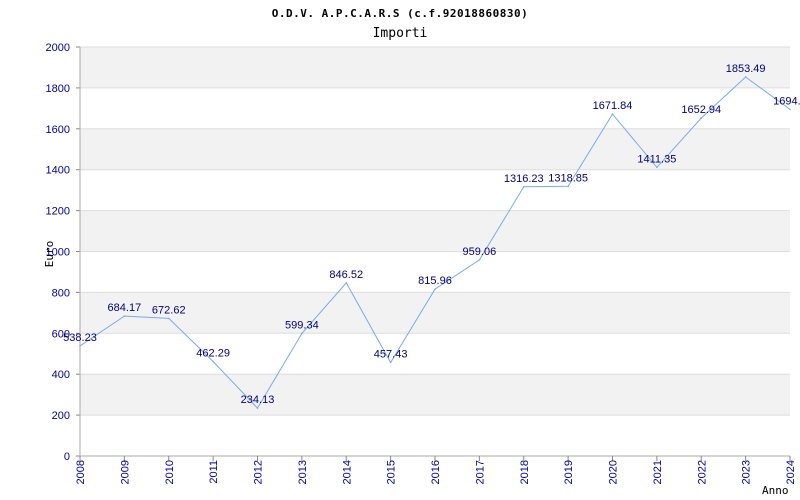  I want to click on y-tick-label: 1400, so click(58, 171).